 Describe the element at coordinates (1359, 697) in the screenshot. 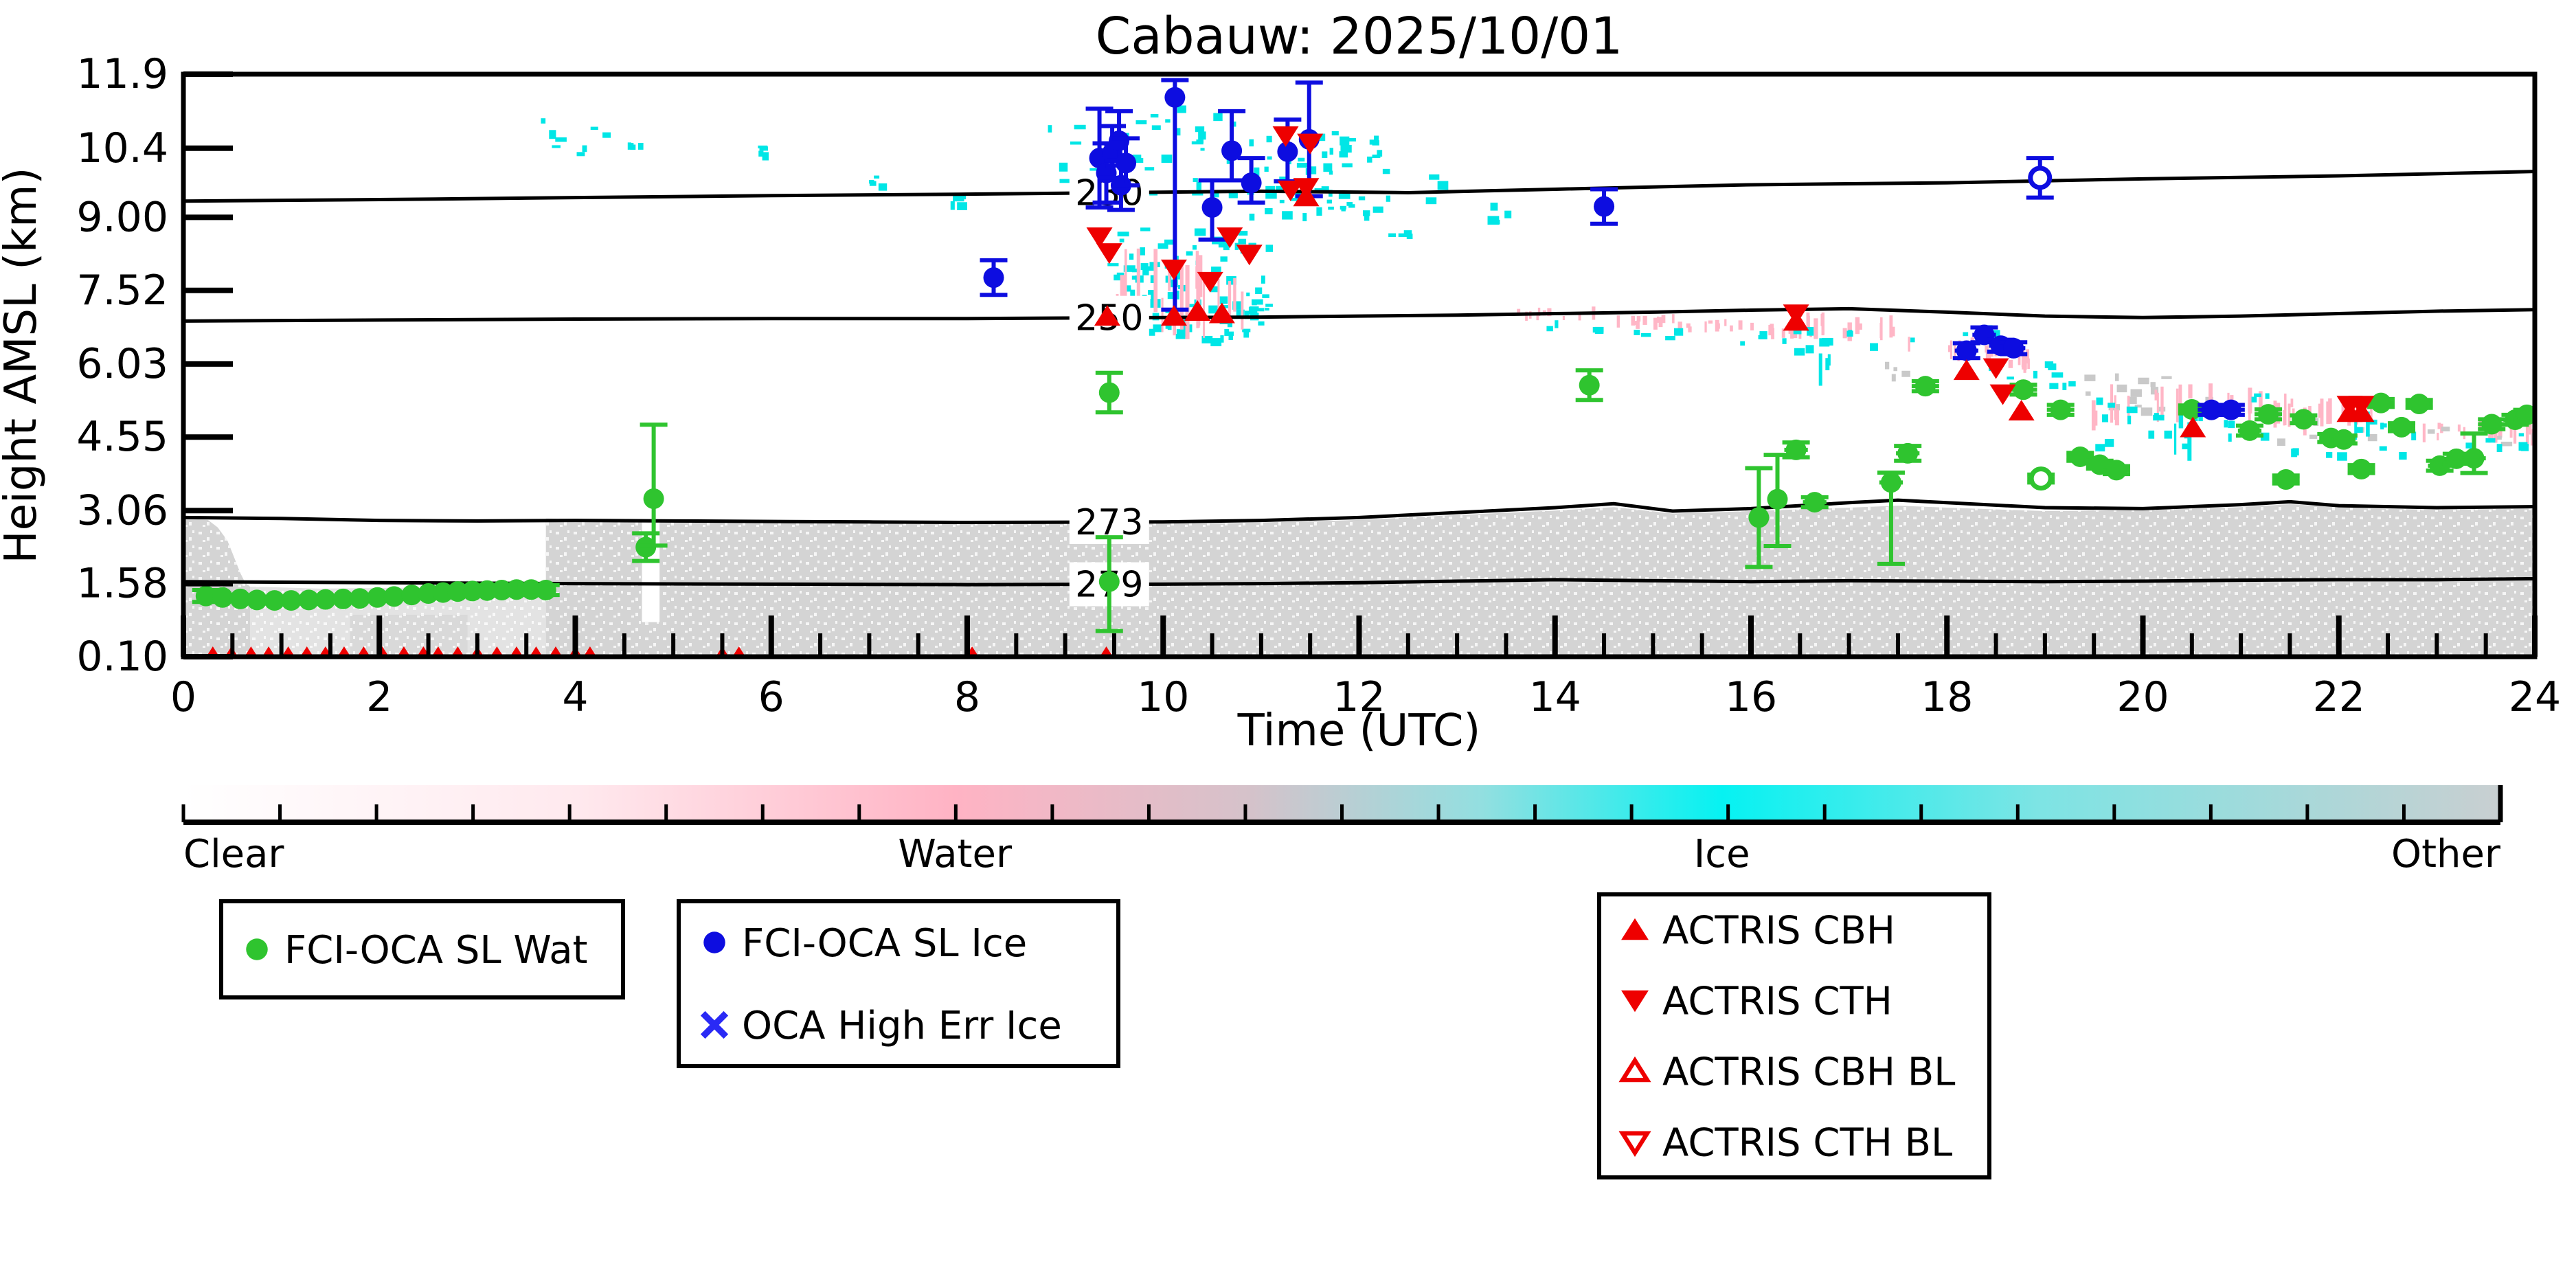

I see `x-tick-label: 12` at that location.